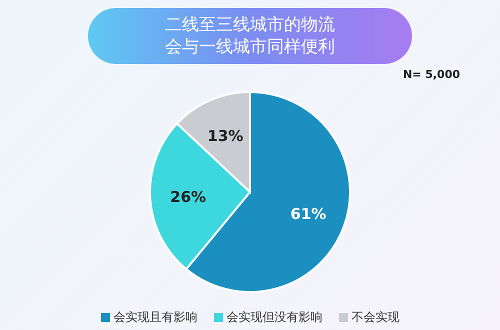  Describe the element at coordinates (250, 36) in the screenshot. I see `chart-title: 二线至三线城市的物流会与一线城市同样便利` at that location.